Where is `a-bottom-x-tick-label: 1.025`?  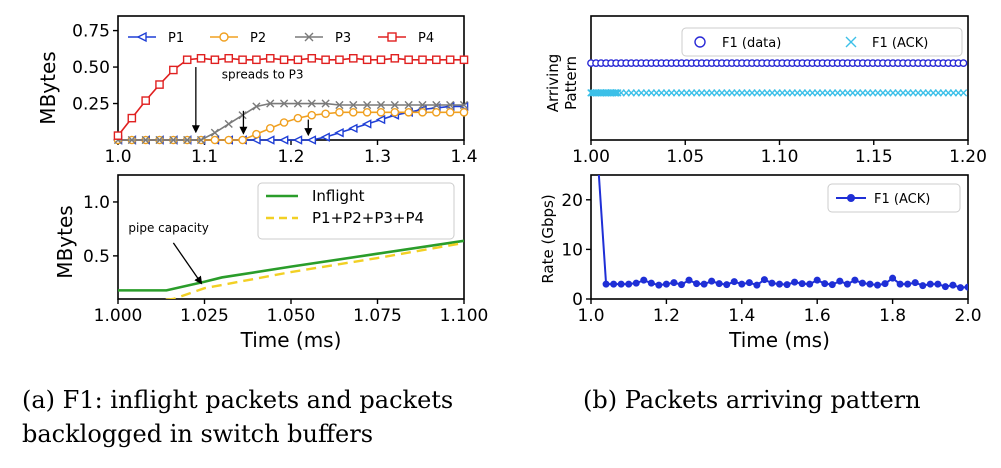
a-bottom-x-tick-label: 1.025 is located at coordinates (204, 316).